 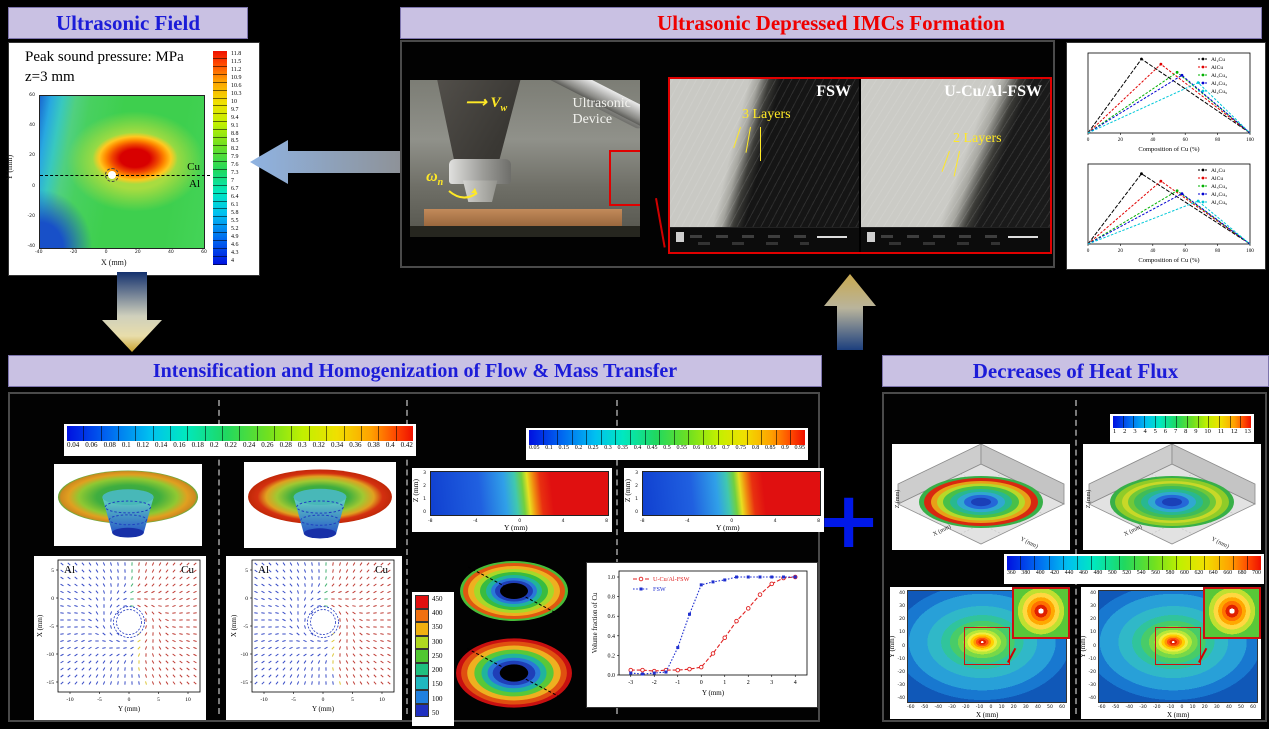 What do you see at coordinates (612, 637) in the screenshot?
I see `svg-text: 0.4` at bounding box center [612, 637].